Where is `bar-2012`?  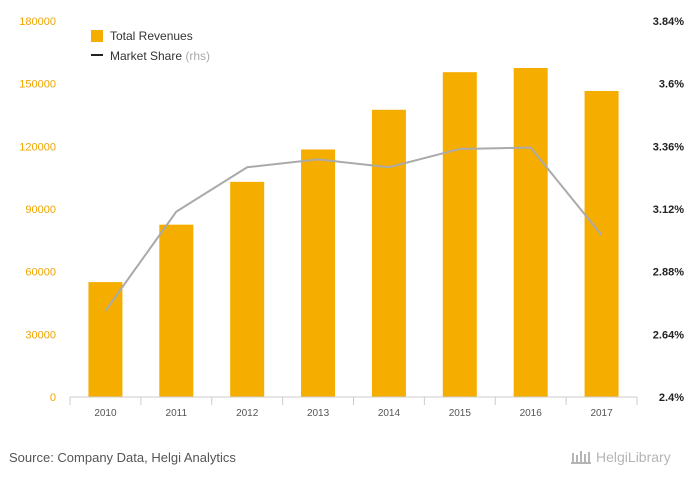 bar-2012 is located at coordinates (247, 289).